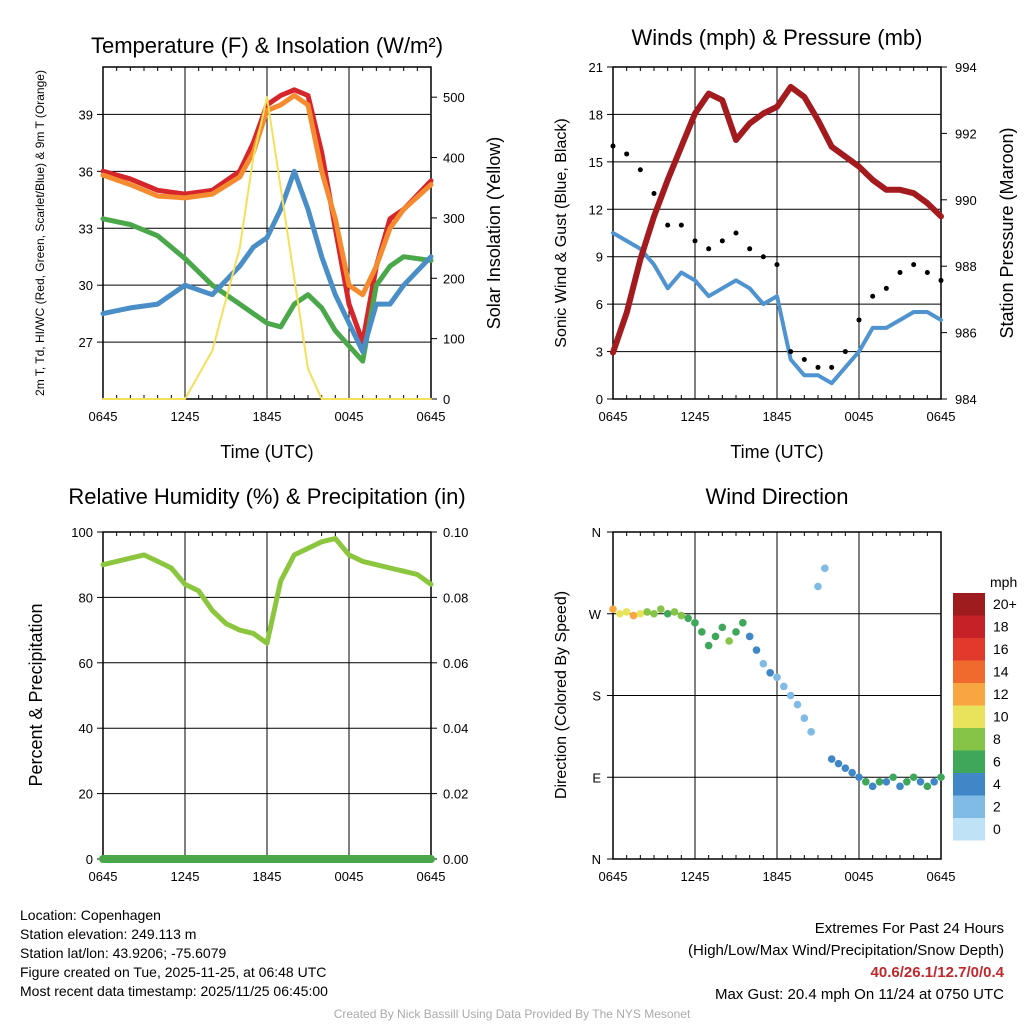 This screenshot has width=1024, height=1029. I want to click on legend-label: 4, so click(997, 784).